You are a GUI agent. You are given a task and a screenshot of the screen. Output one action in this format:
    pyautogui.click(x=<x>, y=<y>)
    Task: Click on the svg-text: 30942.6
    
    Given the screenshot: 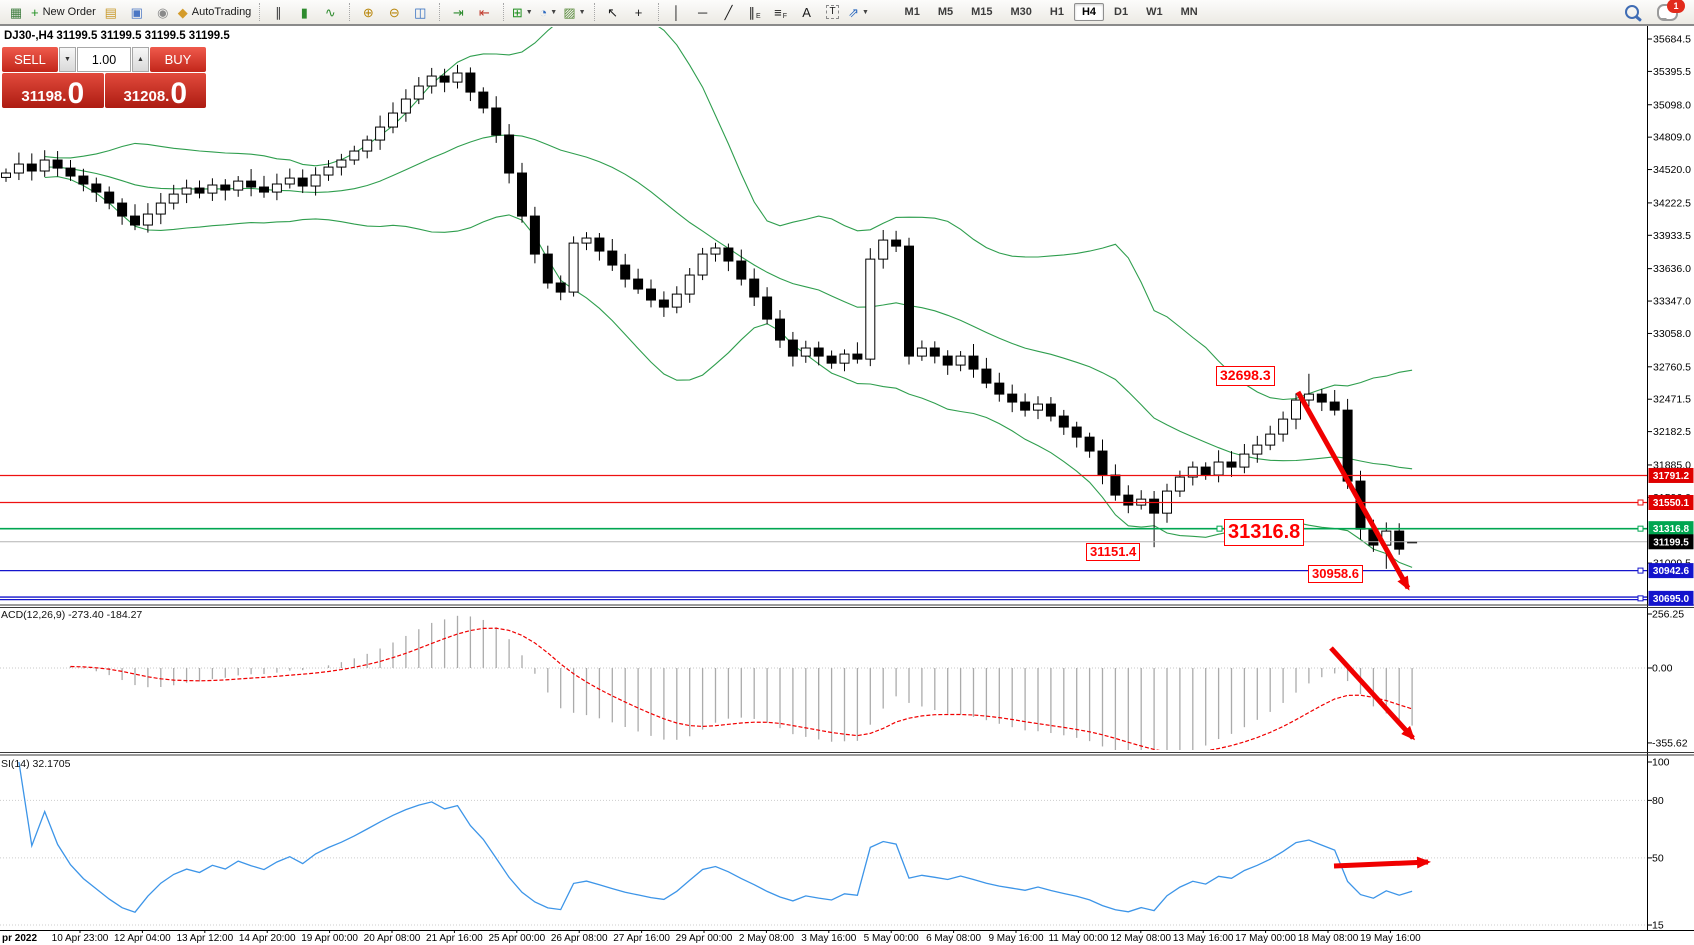 What is the action you would take?
    pyautogui.click(x=1671, y=571)
    